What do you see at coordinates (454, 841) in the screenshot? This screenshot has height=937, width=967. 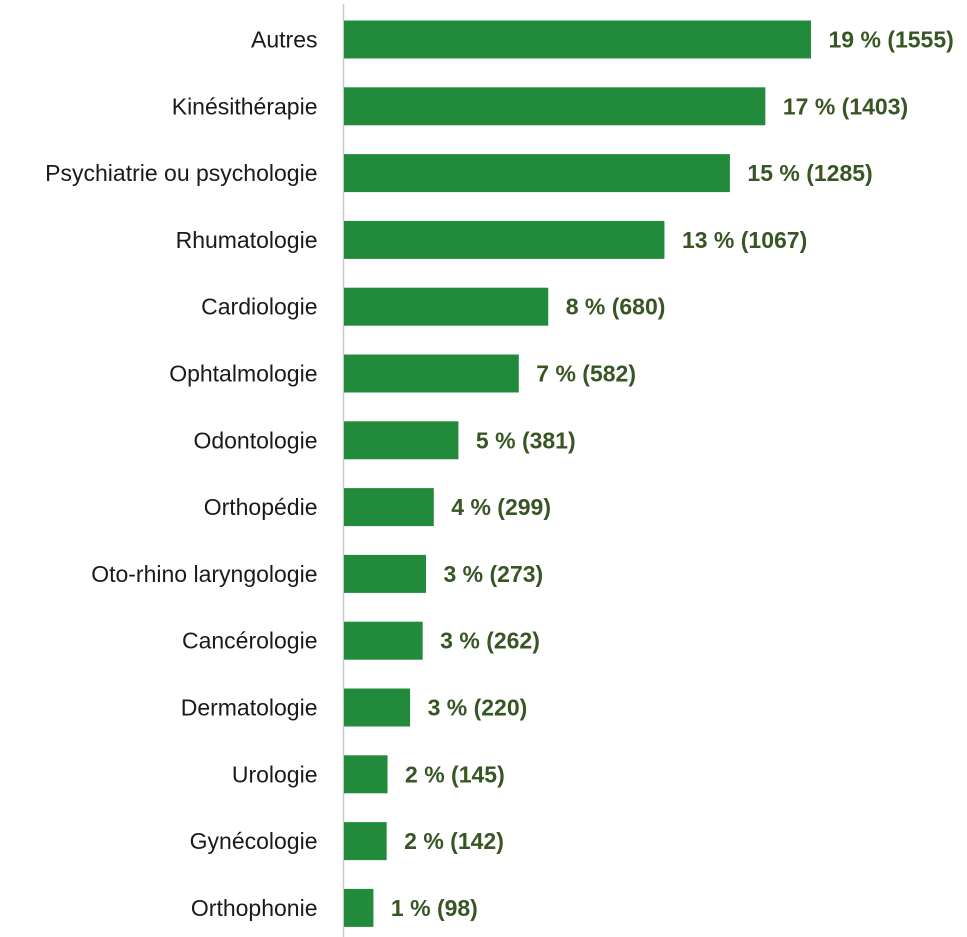 I see `data-label: 2 % (142)` at bounding box center [454, 841].